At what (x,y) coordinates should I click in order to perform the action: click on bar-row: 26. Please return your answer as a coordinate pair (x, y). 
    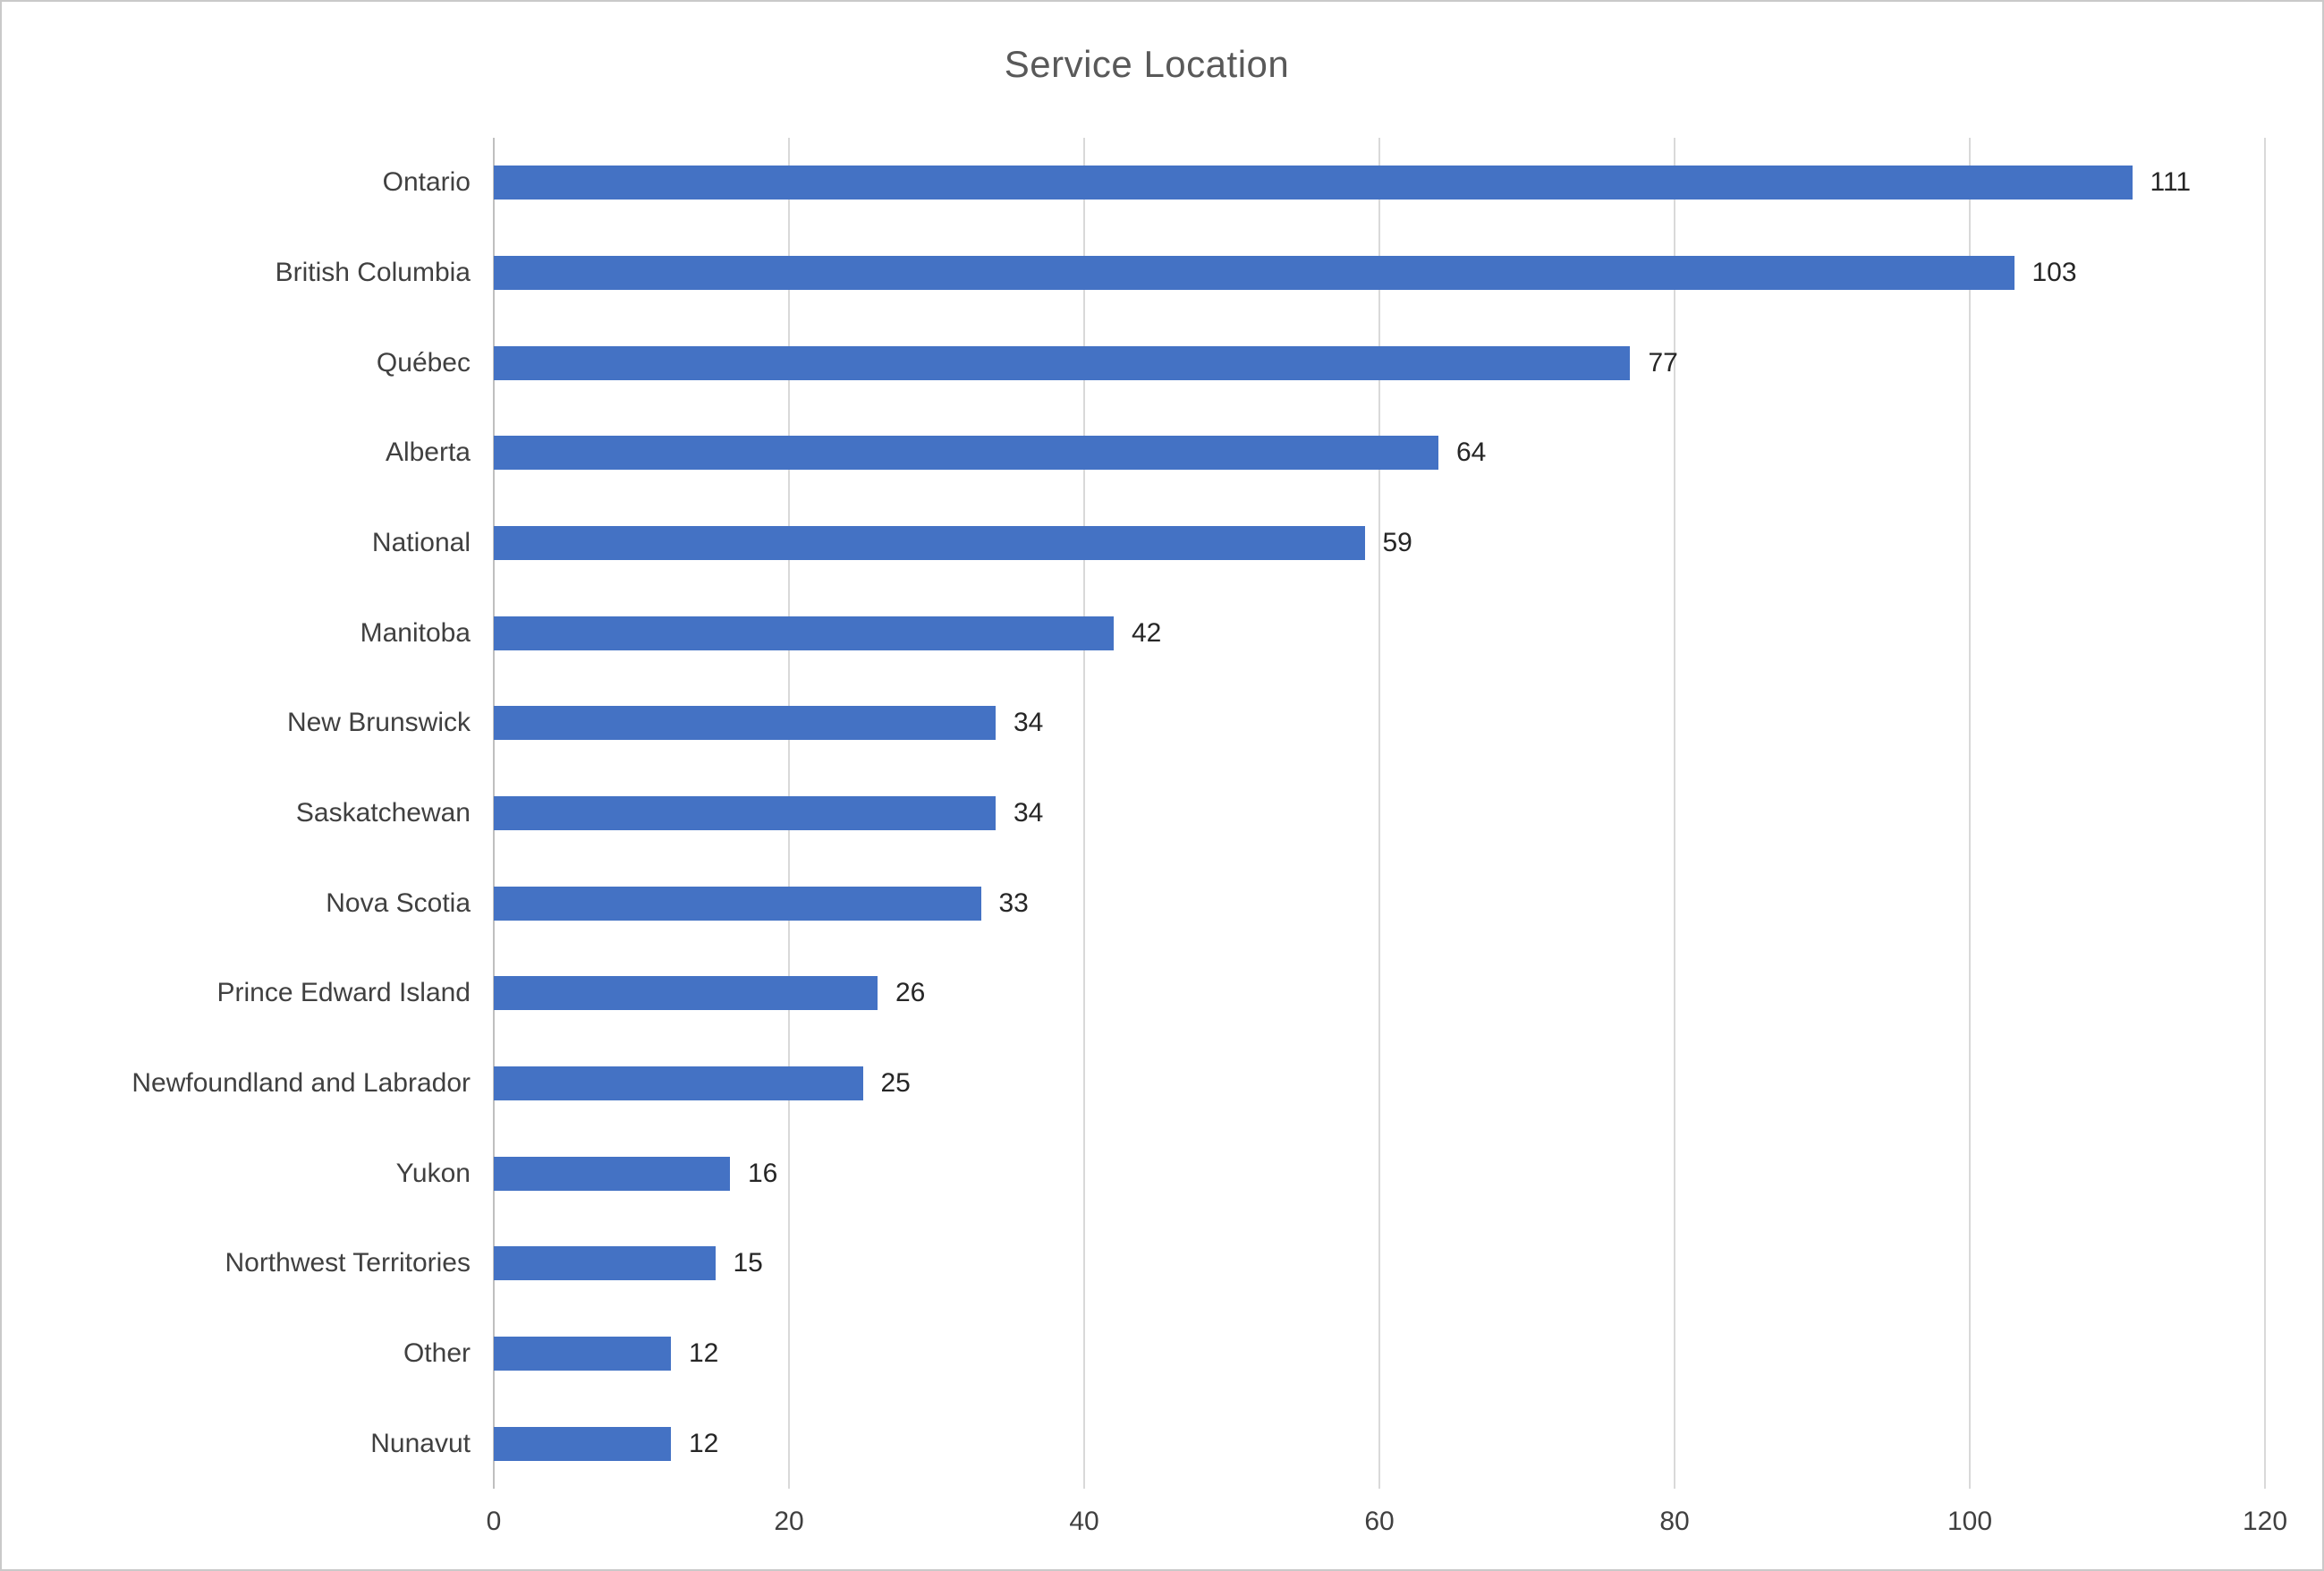
    Looking at the image, I should click on (1379, 994).